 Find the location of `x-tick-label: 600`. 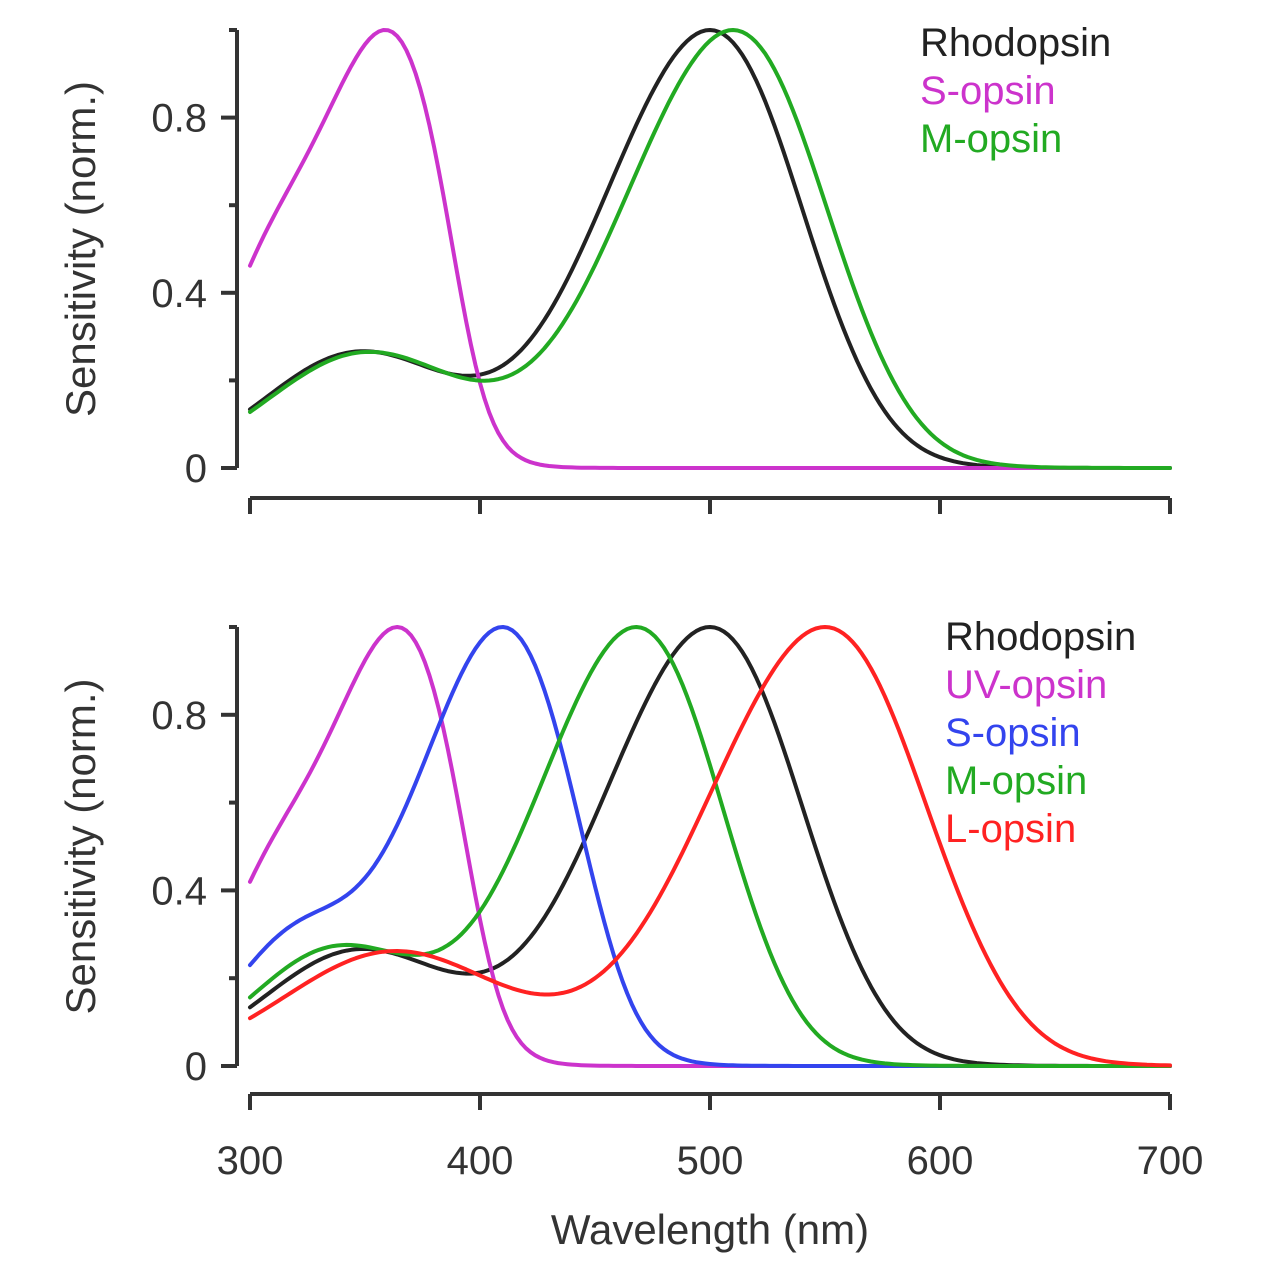

x-tick-label: 600 is located at coordinates (940, 1161).